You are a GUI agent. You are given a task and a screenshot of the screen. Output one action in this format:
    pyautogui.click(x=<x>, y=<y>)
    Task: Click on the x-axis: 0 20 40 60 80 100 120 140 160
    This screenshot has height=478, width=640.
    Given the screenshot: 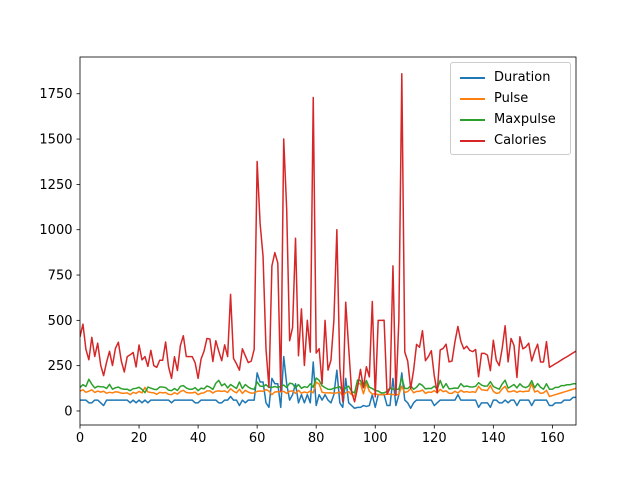 What is the action you would take?
    pyautogui.click(x=320, y=435)
    